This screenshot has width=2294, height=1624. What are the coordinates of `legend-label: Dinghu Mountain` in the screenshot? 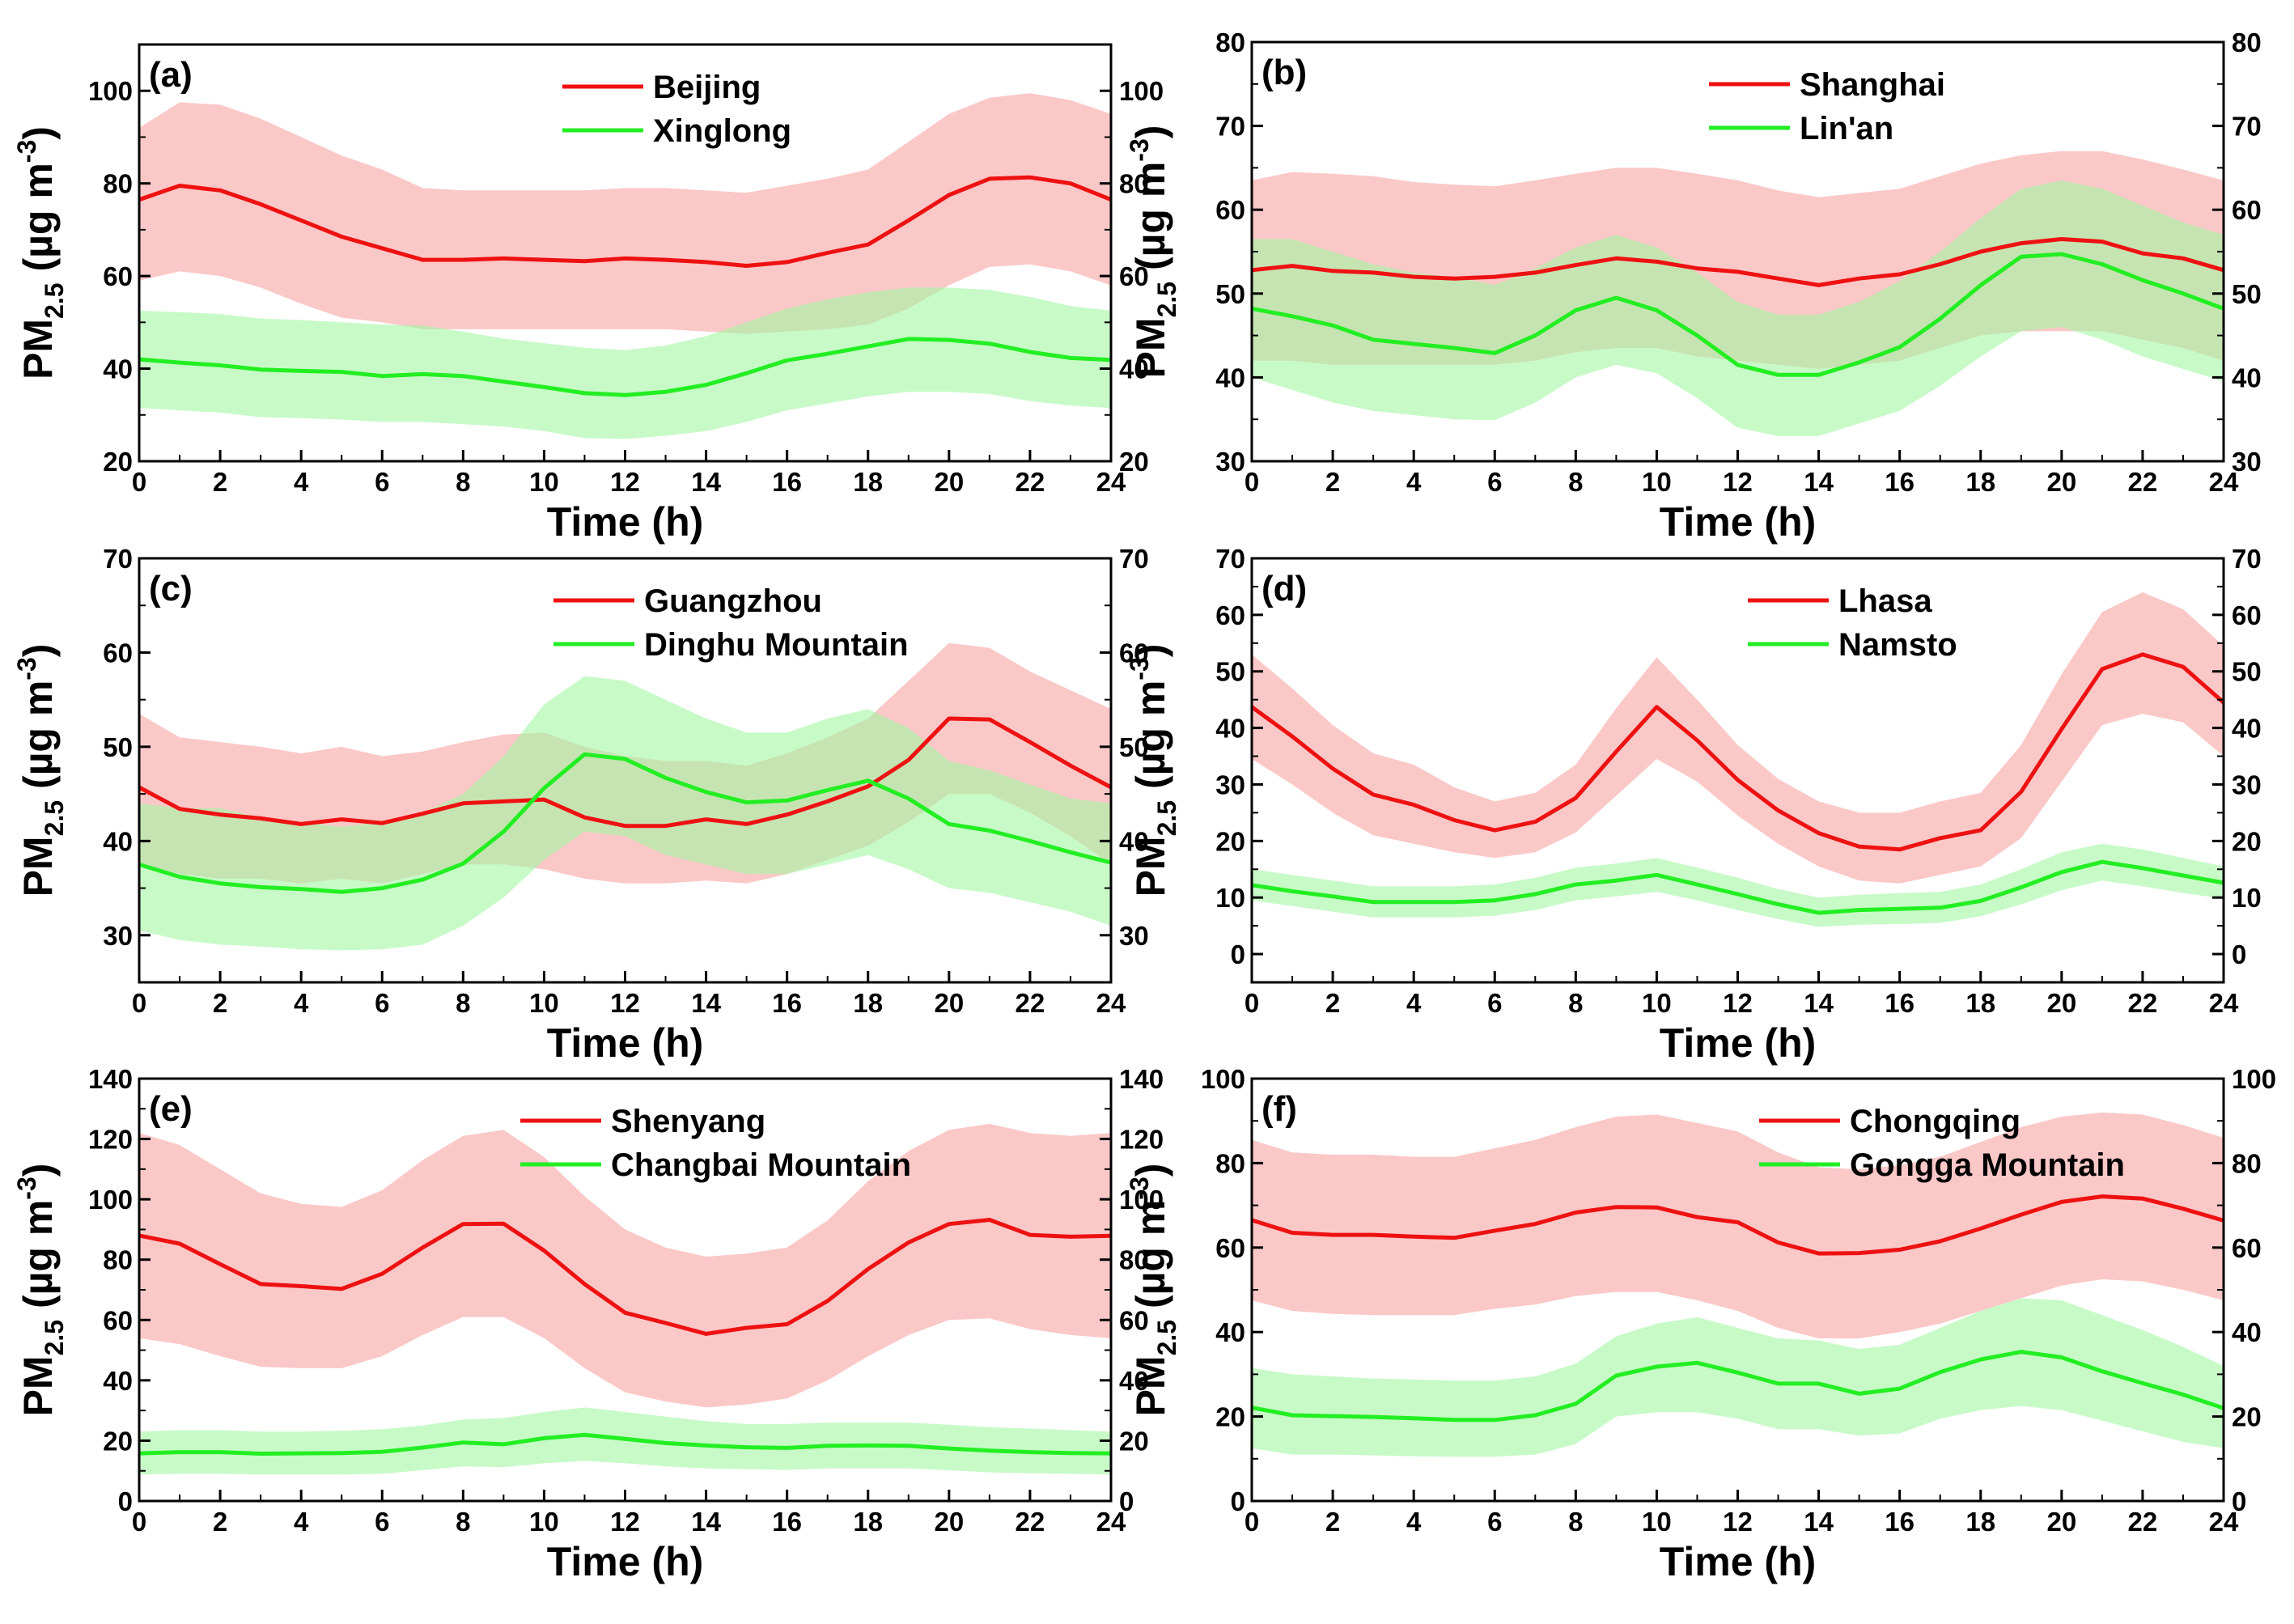 It's located at (776, 645).